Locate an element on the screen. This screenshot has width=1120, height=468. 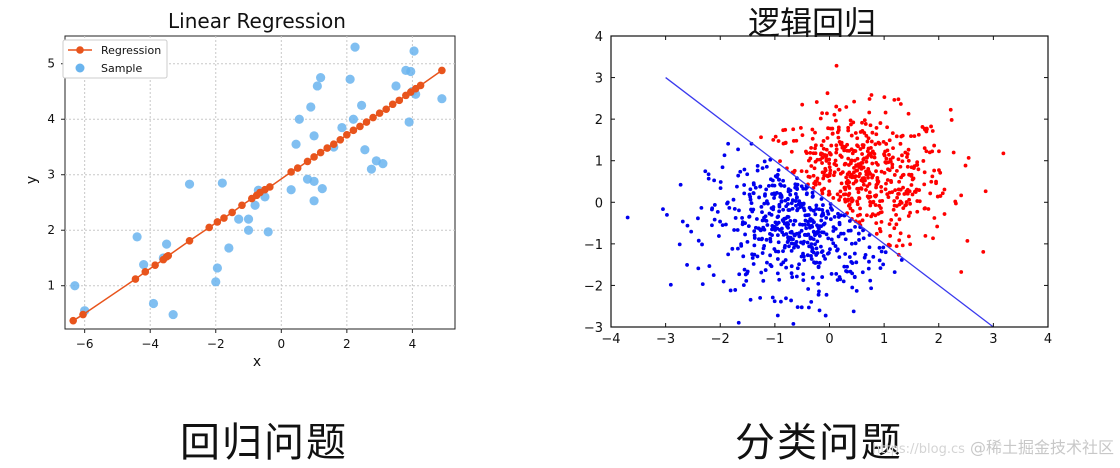
classification-x-tick-label: 2 is located at coordinates (939, 339).